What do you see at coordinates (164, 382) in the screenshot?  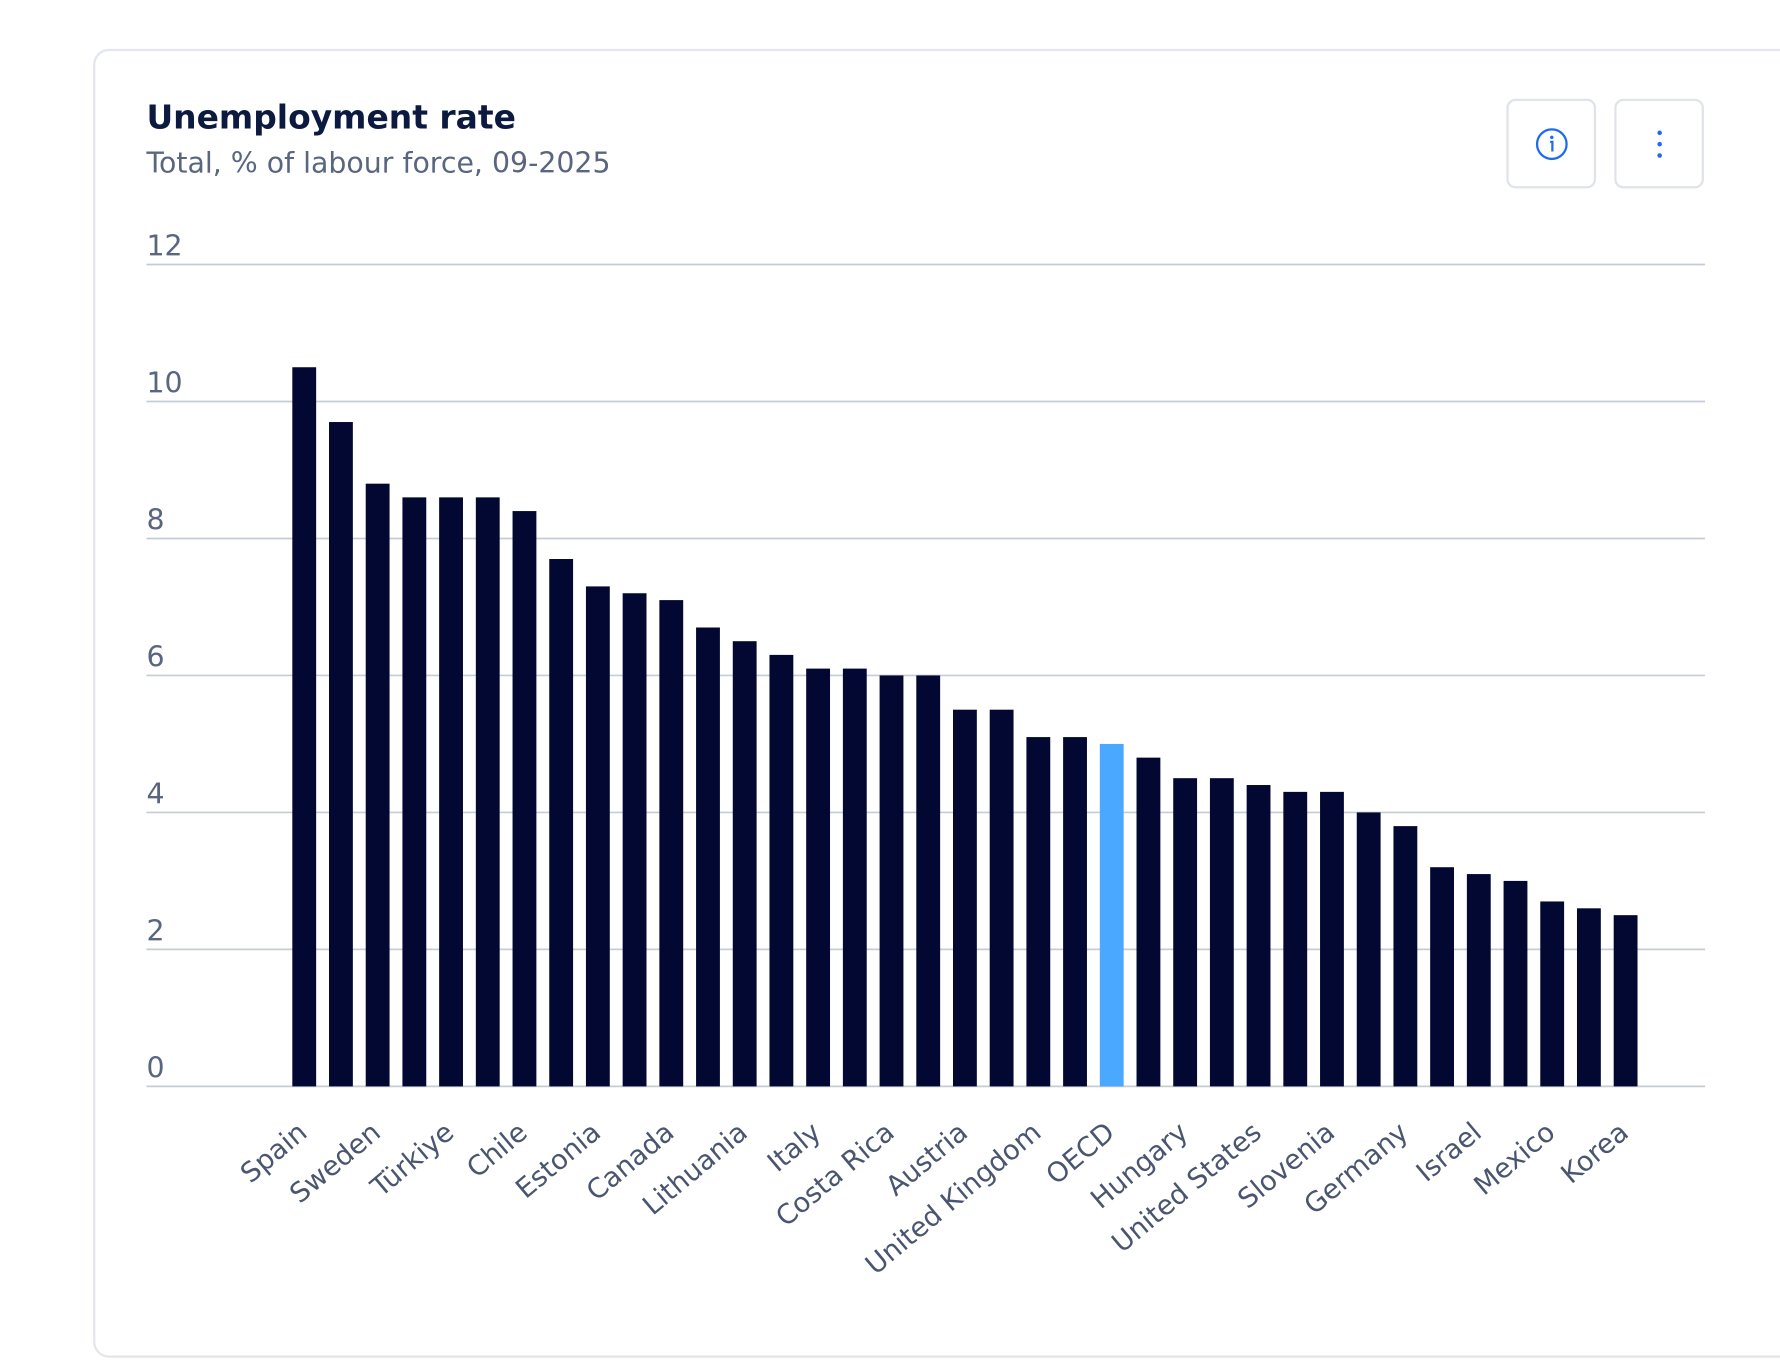 I see `y-tick-label: 10` at bounding box center [164, 382].